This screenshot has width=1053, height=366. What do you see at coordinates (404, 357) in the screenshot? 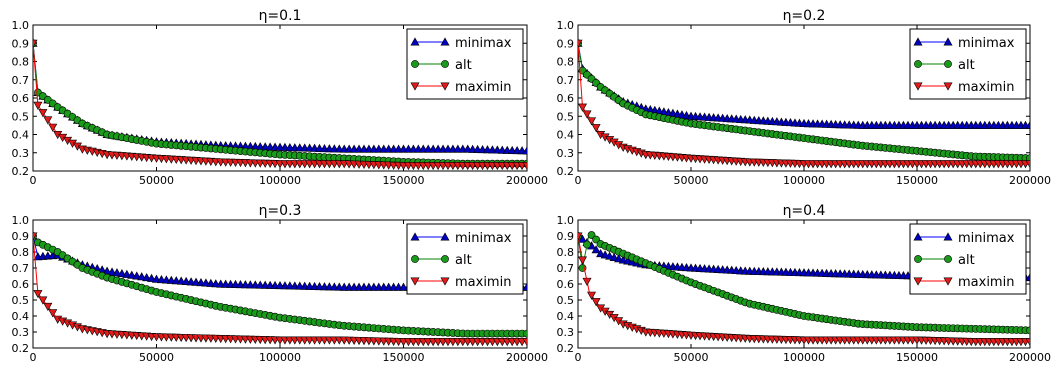
I see `x-tick-label: 150000` at bounding box center [404, 357].